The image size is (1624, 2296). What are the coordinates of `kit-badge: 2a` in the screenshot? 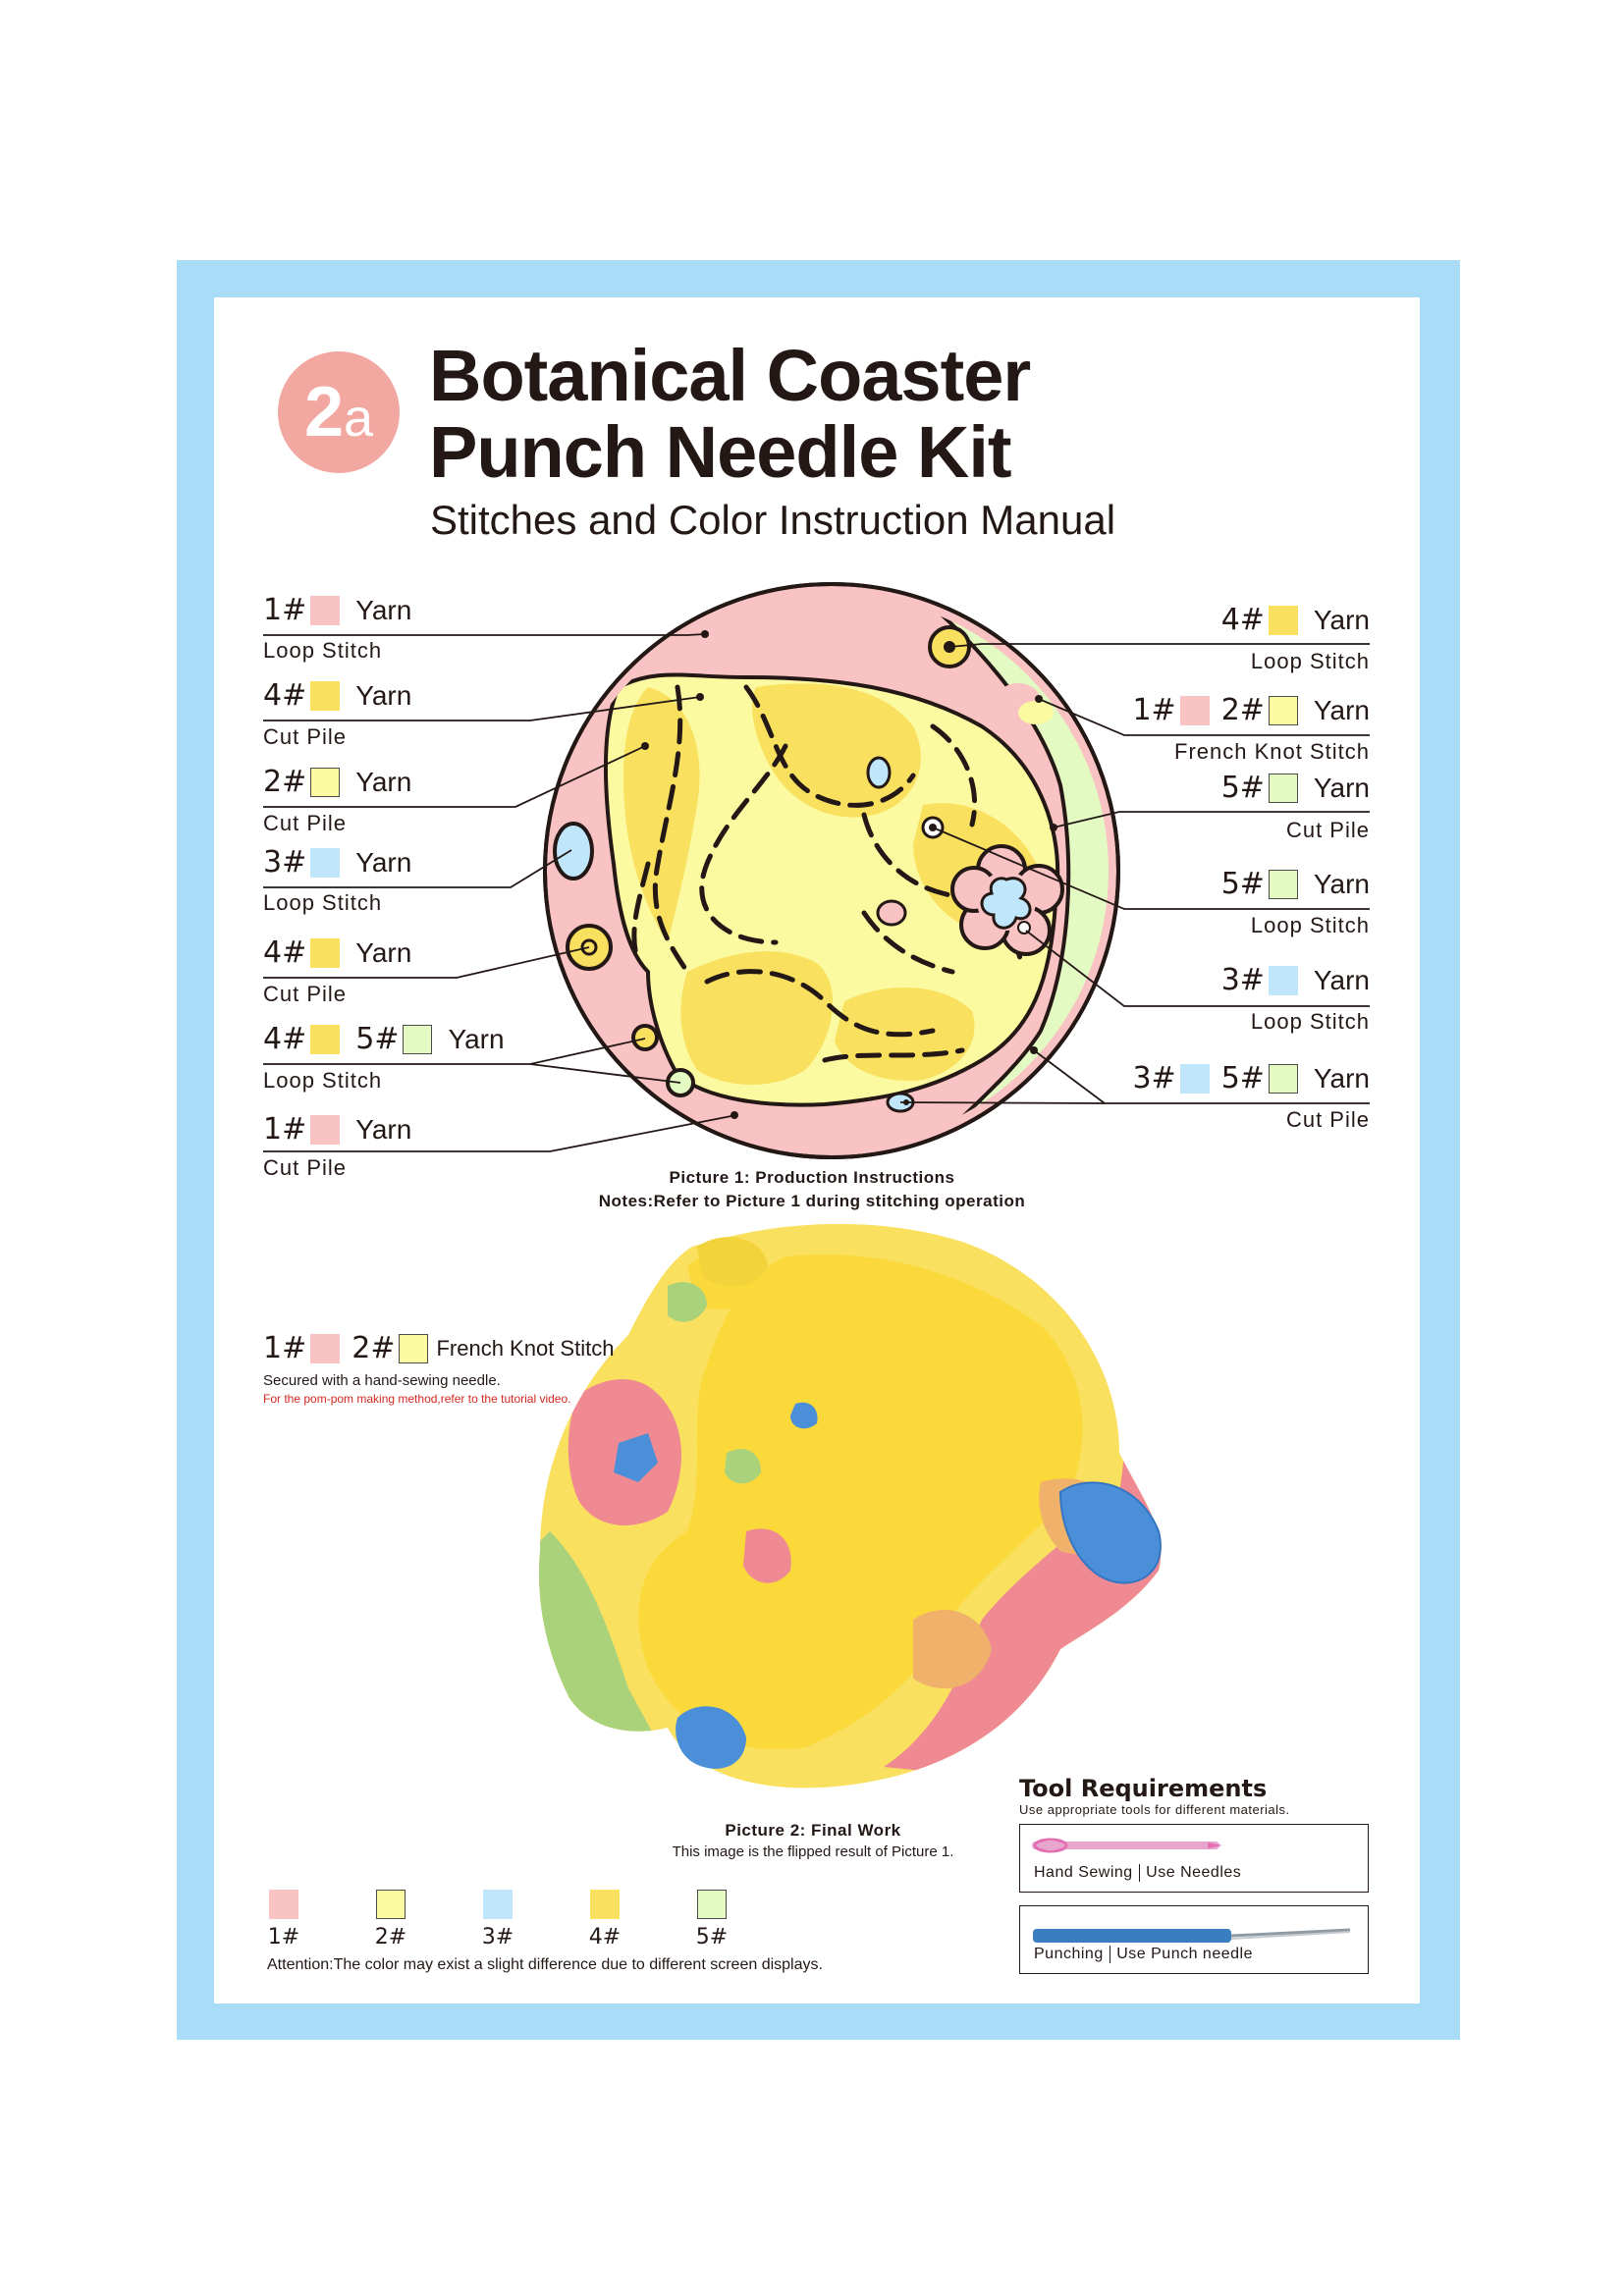 It's located at (339, 412).